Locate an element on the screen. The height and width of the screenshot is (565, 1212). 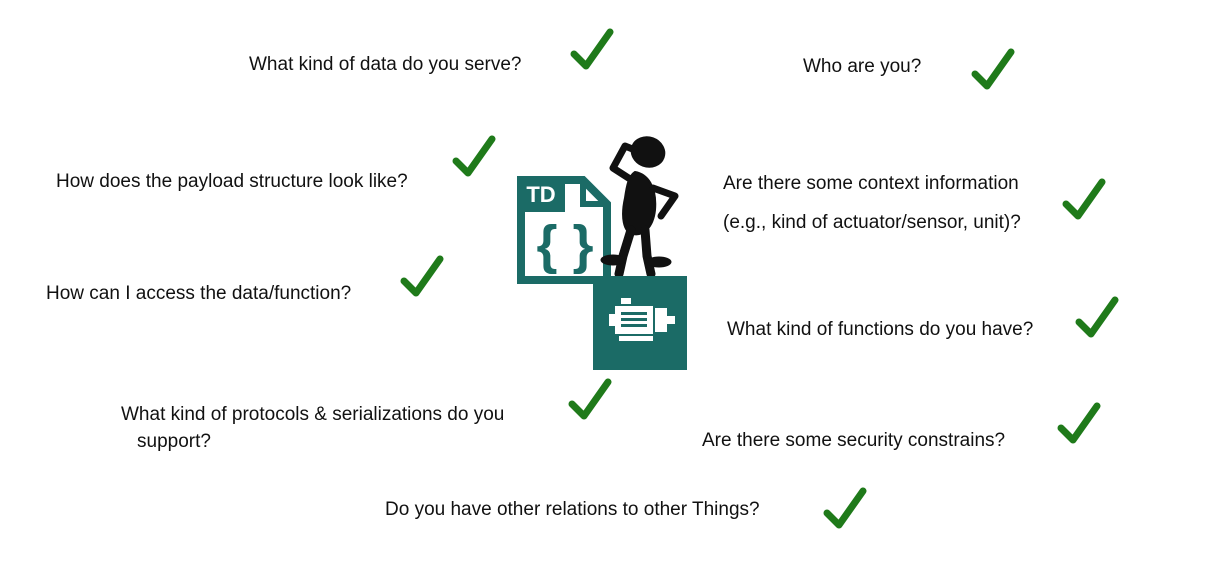
td-label: TD is located at coordinates (540, 194).